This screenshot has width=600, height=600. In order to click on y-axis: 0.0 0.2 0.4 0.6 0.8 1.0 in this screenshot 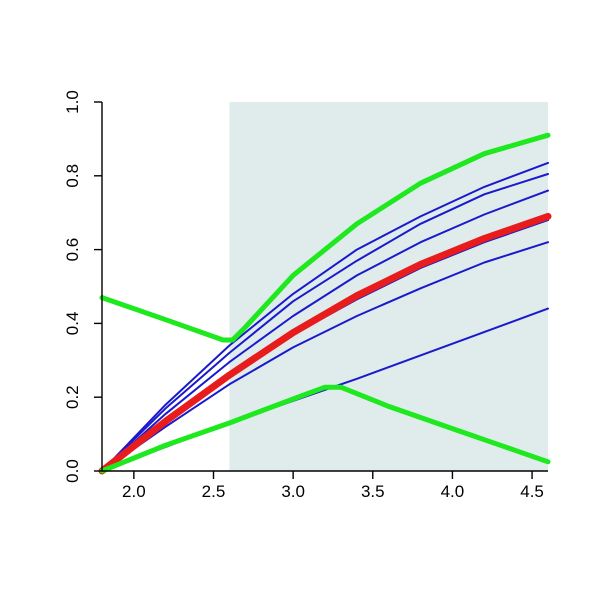, I will do `click(83, 286)`.